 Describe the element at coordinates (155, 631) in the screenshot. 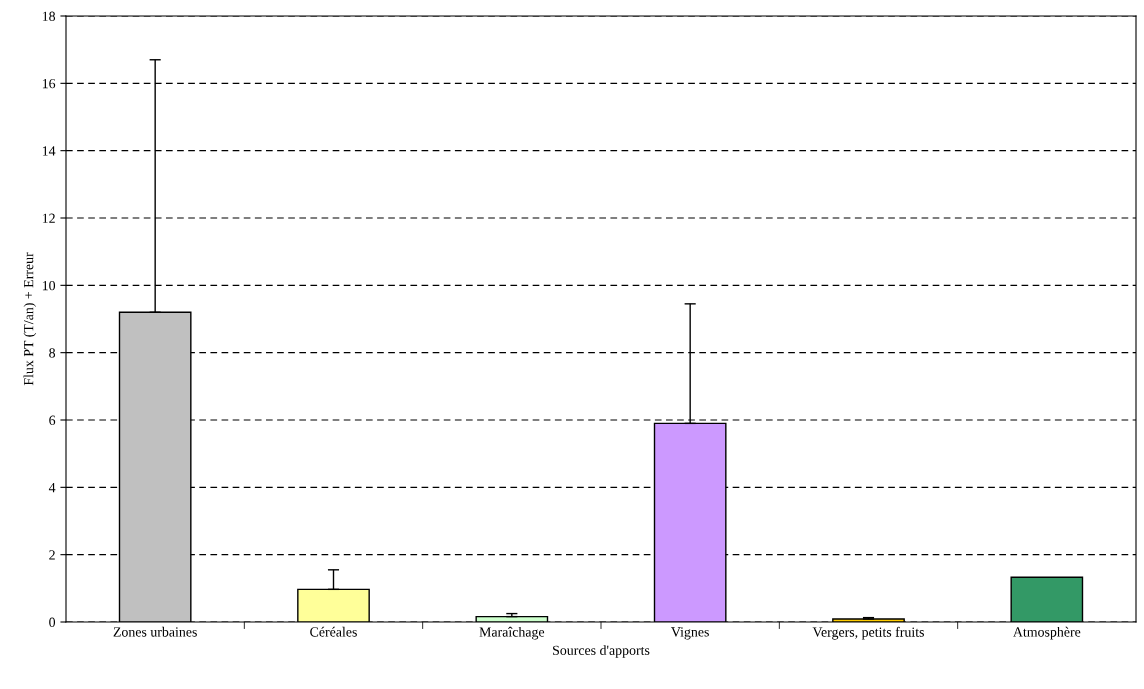

I see `x-tick-label: Zones urbaines` at that location.